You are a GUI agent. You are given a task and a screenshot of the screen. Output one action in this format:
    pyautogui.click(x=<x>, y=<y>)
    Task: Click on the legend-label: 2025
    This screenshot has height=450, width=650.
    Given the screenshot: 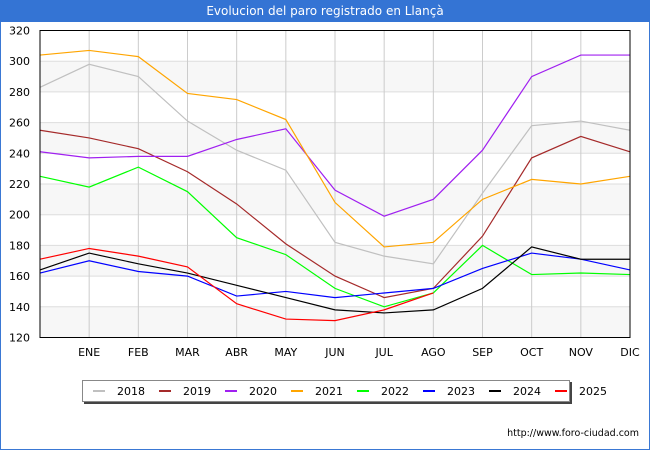 What is the action you would take?
    pyautogui.click(x=593, y=391)
    